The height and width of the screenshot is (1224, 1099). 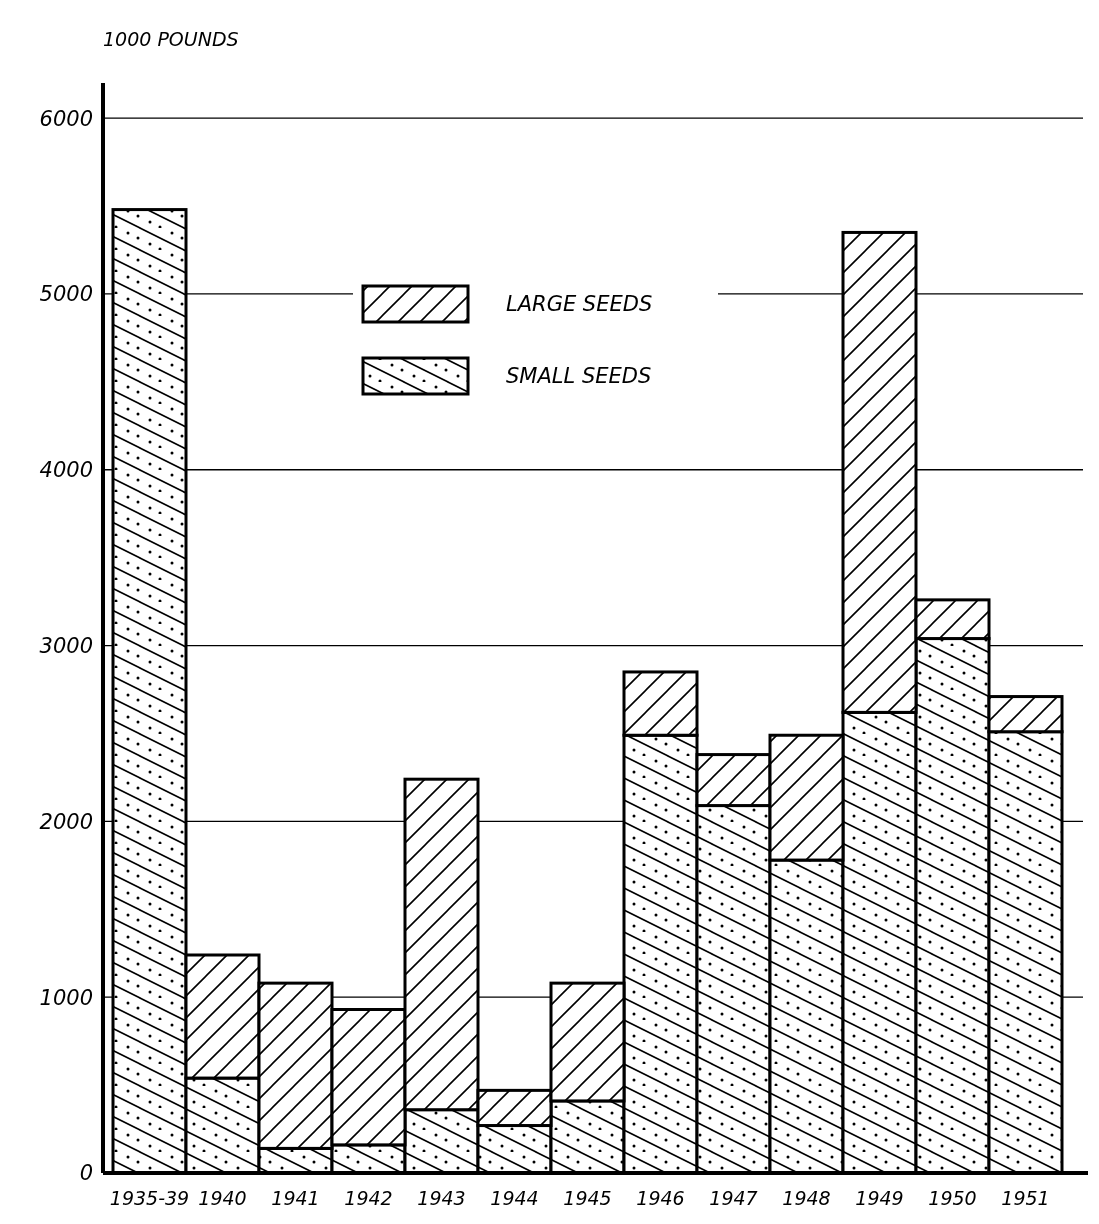 What do you see at coordinates (441, 1198) in the screenshot?
I see `x-tick-label: 1943` at bounding box center [441, 1198].